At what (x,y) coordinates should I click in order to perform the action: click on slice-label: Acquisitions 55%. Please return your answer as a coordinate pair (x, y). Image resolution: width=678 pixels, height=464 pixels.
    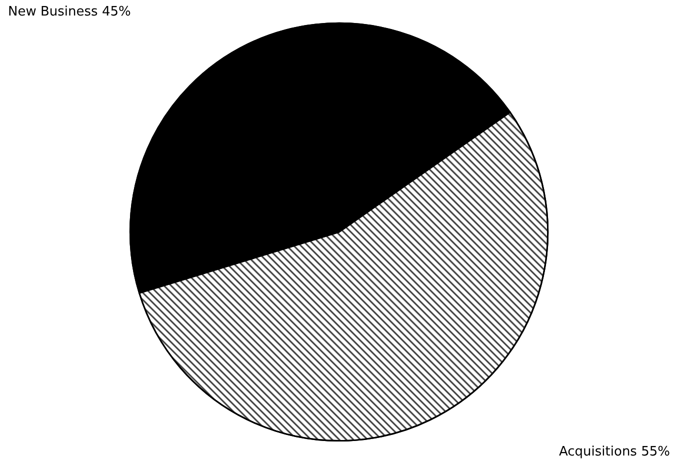
    Looking at the image, I should click on (614, 452).